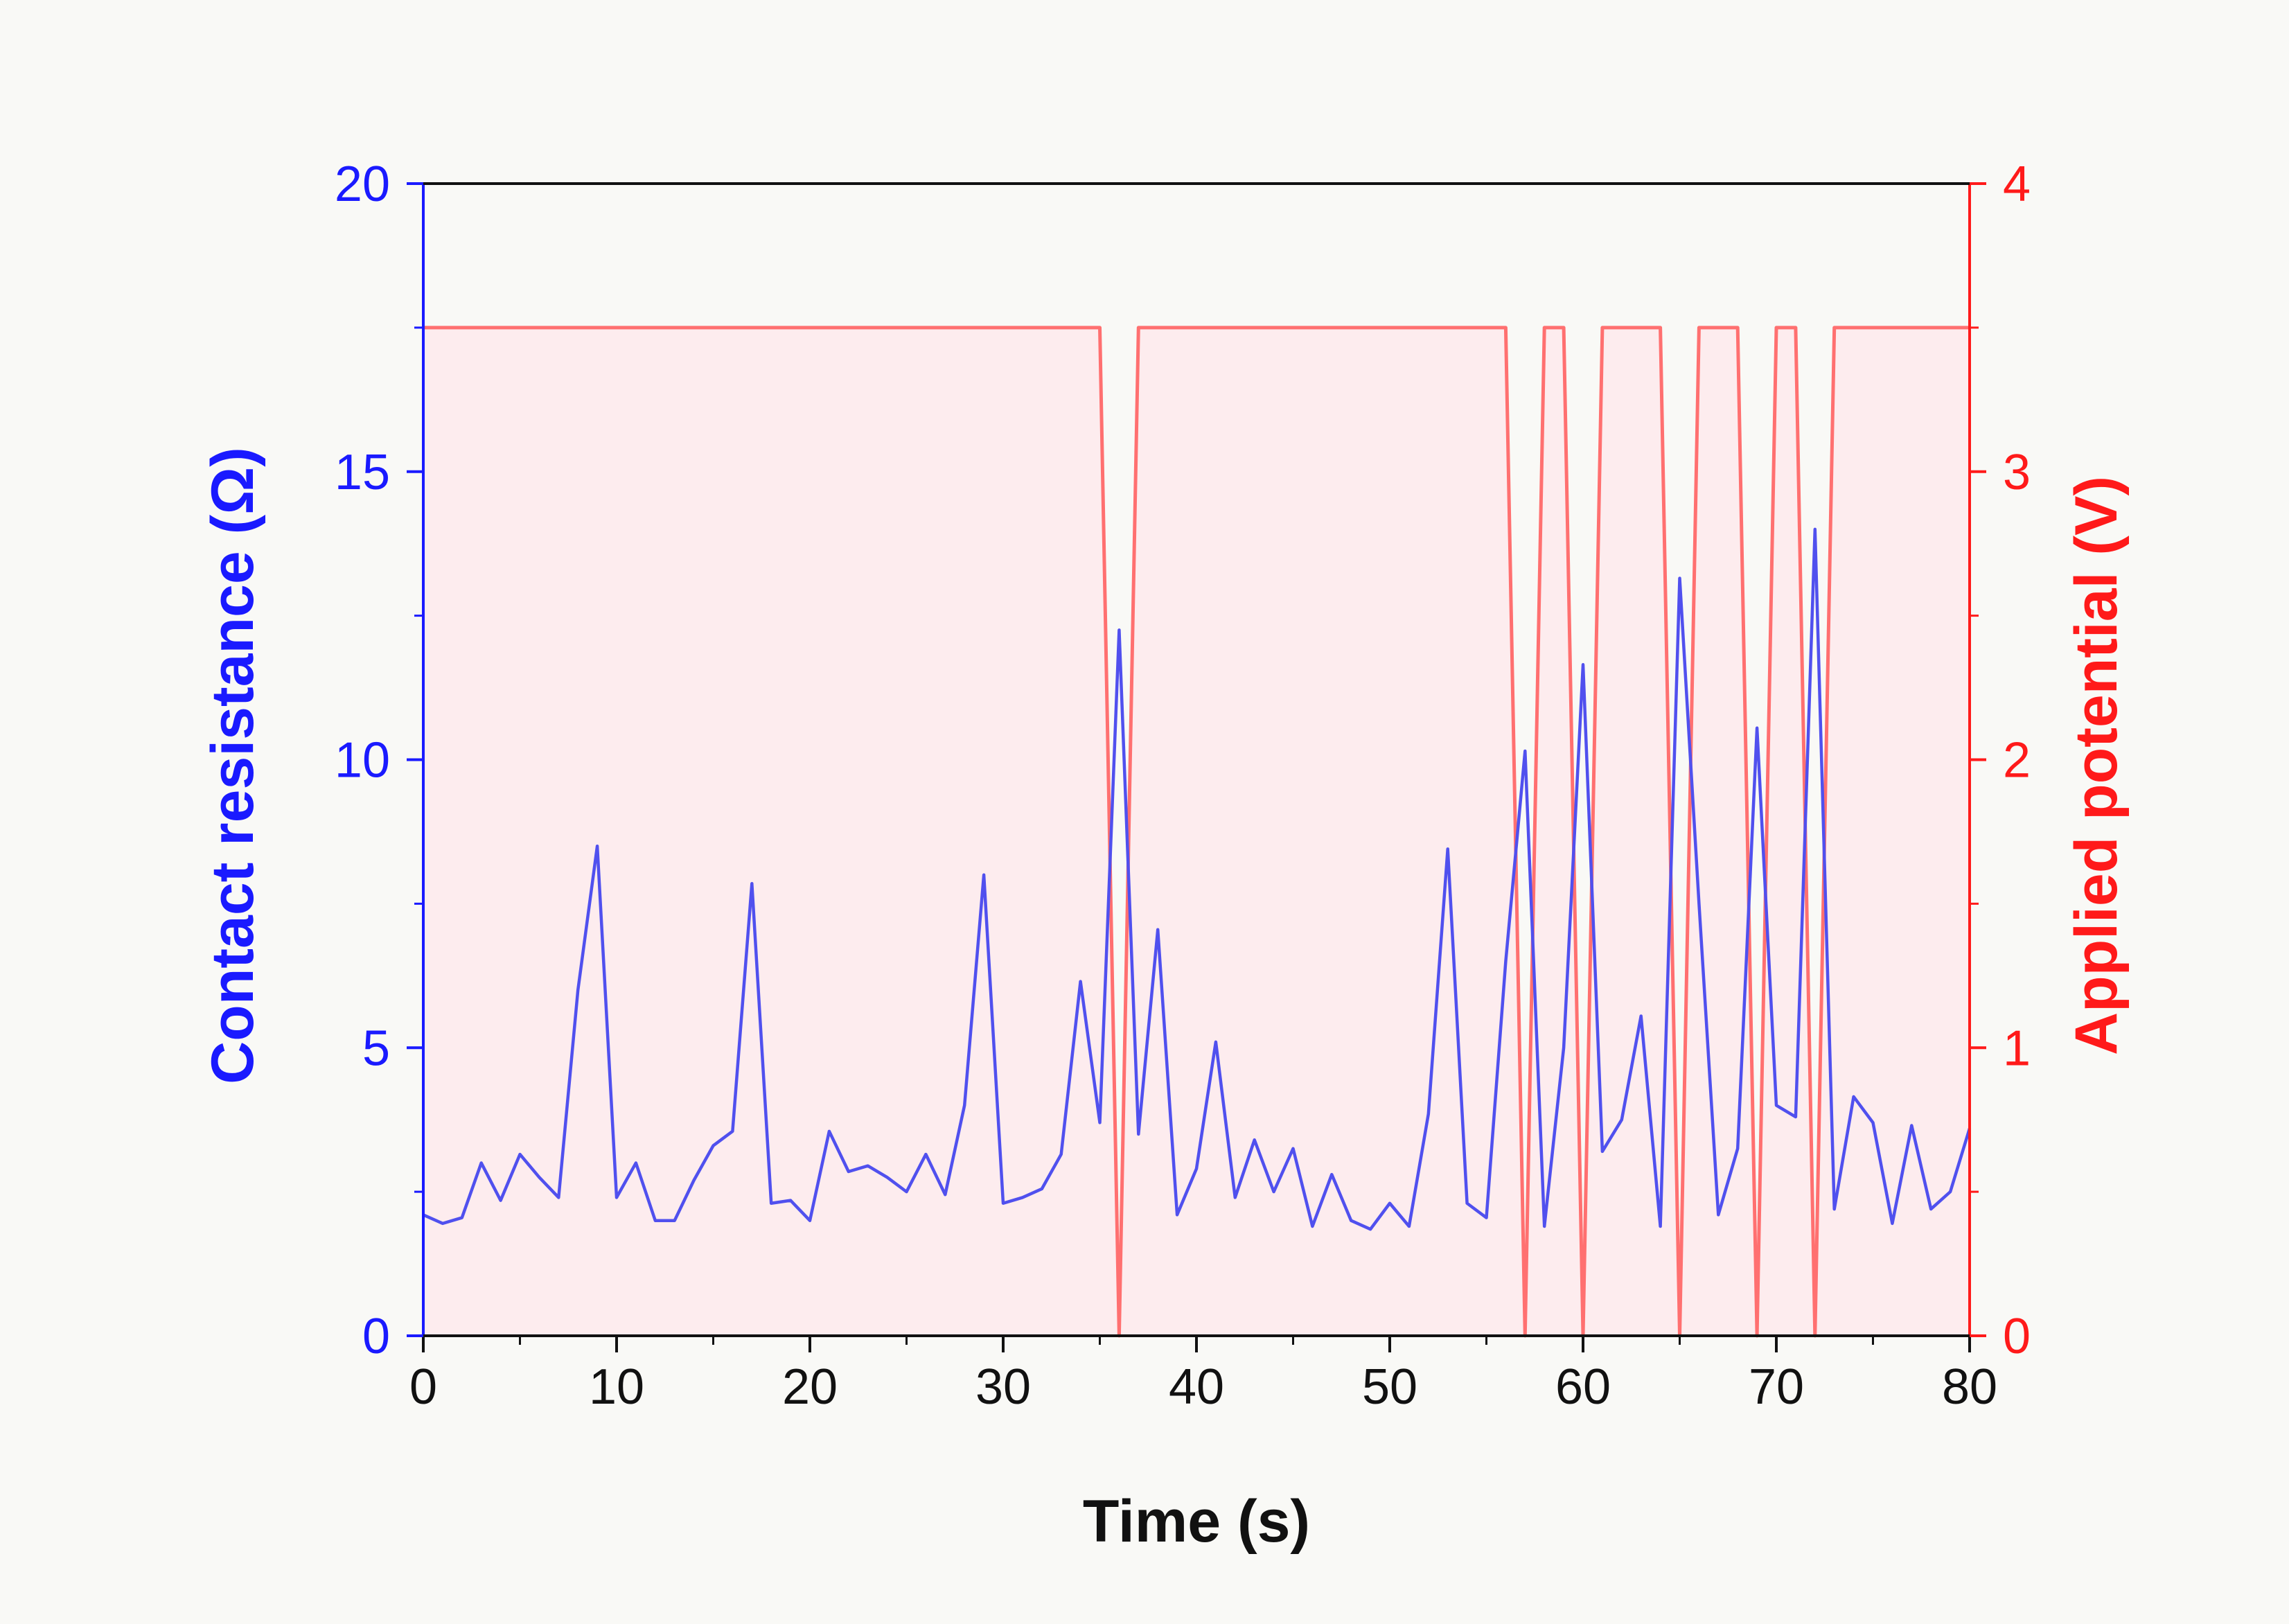 The height and width of the screenshot is (1624, 2289). Describe the element at coordinates (2017, 1048) in the screenshot. I see `right-y-tick-label: 1` at that location.